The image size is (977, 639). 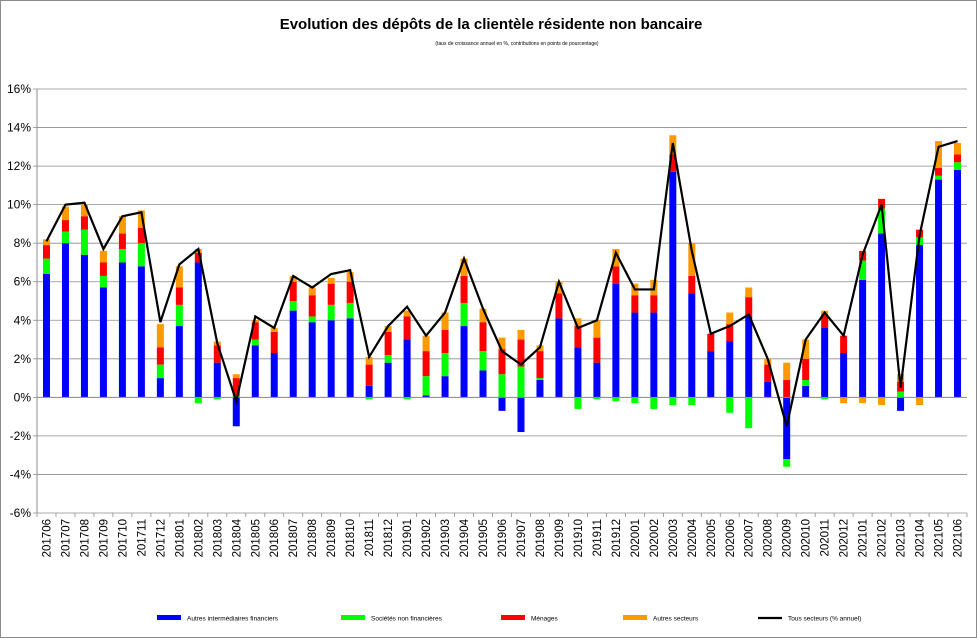 What do you see at coordinates (807, 538) in the screenshot?
I see `x-tick-label: 202010` at bounding box center [807, 538].